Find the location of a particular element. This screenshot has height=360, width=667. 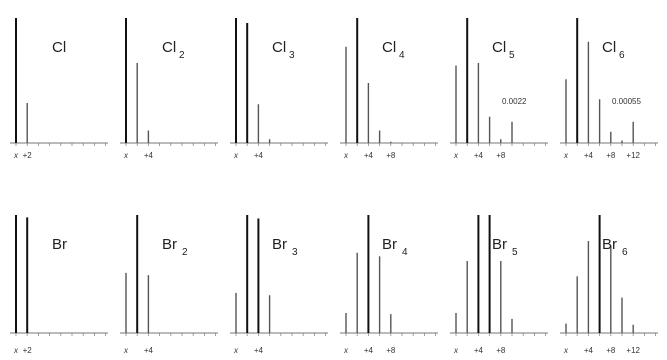

isotope-panel-br3: x +4 Br 3 is located at coordinates (279, 285).